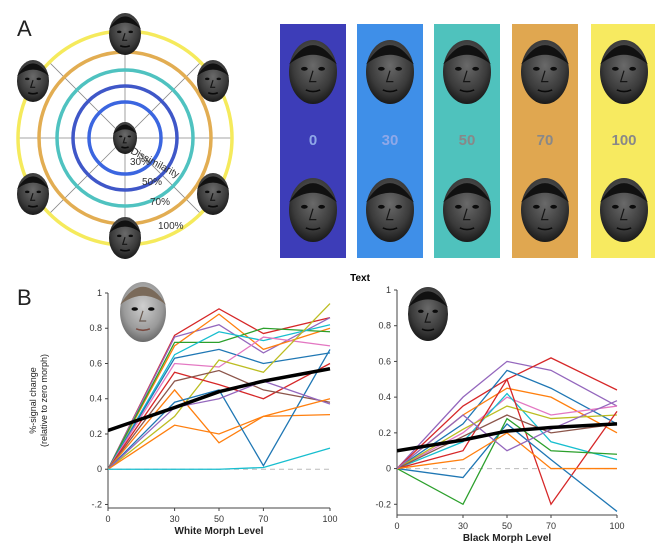 This screenshot has width=655, height=553. What do you see at coordinates (384, 361) in the screenshot?
I see `y-tick-label: 0.6` at bounding box center [384, 361].